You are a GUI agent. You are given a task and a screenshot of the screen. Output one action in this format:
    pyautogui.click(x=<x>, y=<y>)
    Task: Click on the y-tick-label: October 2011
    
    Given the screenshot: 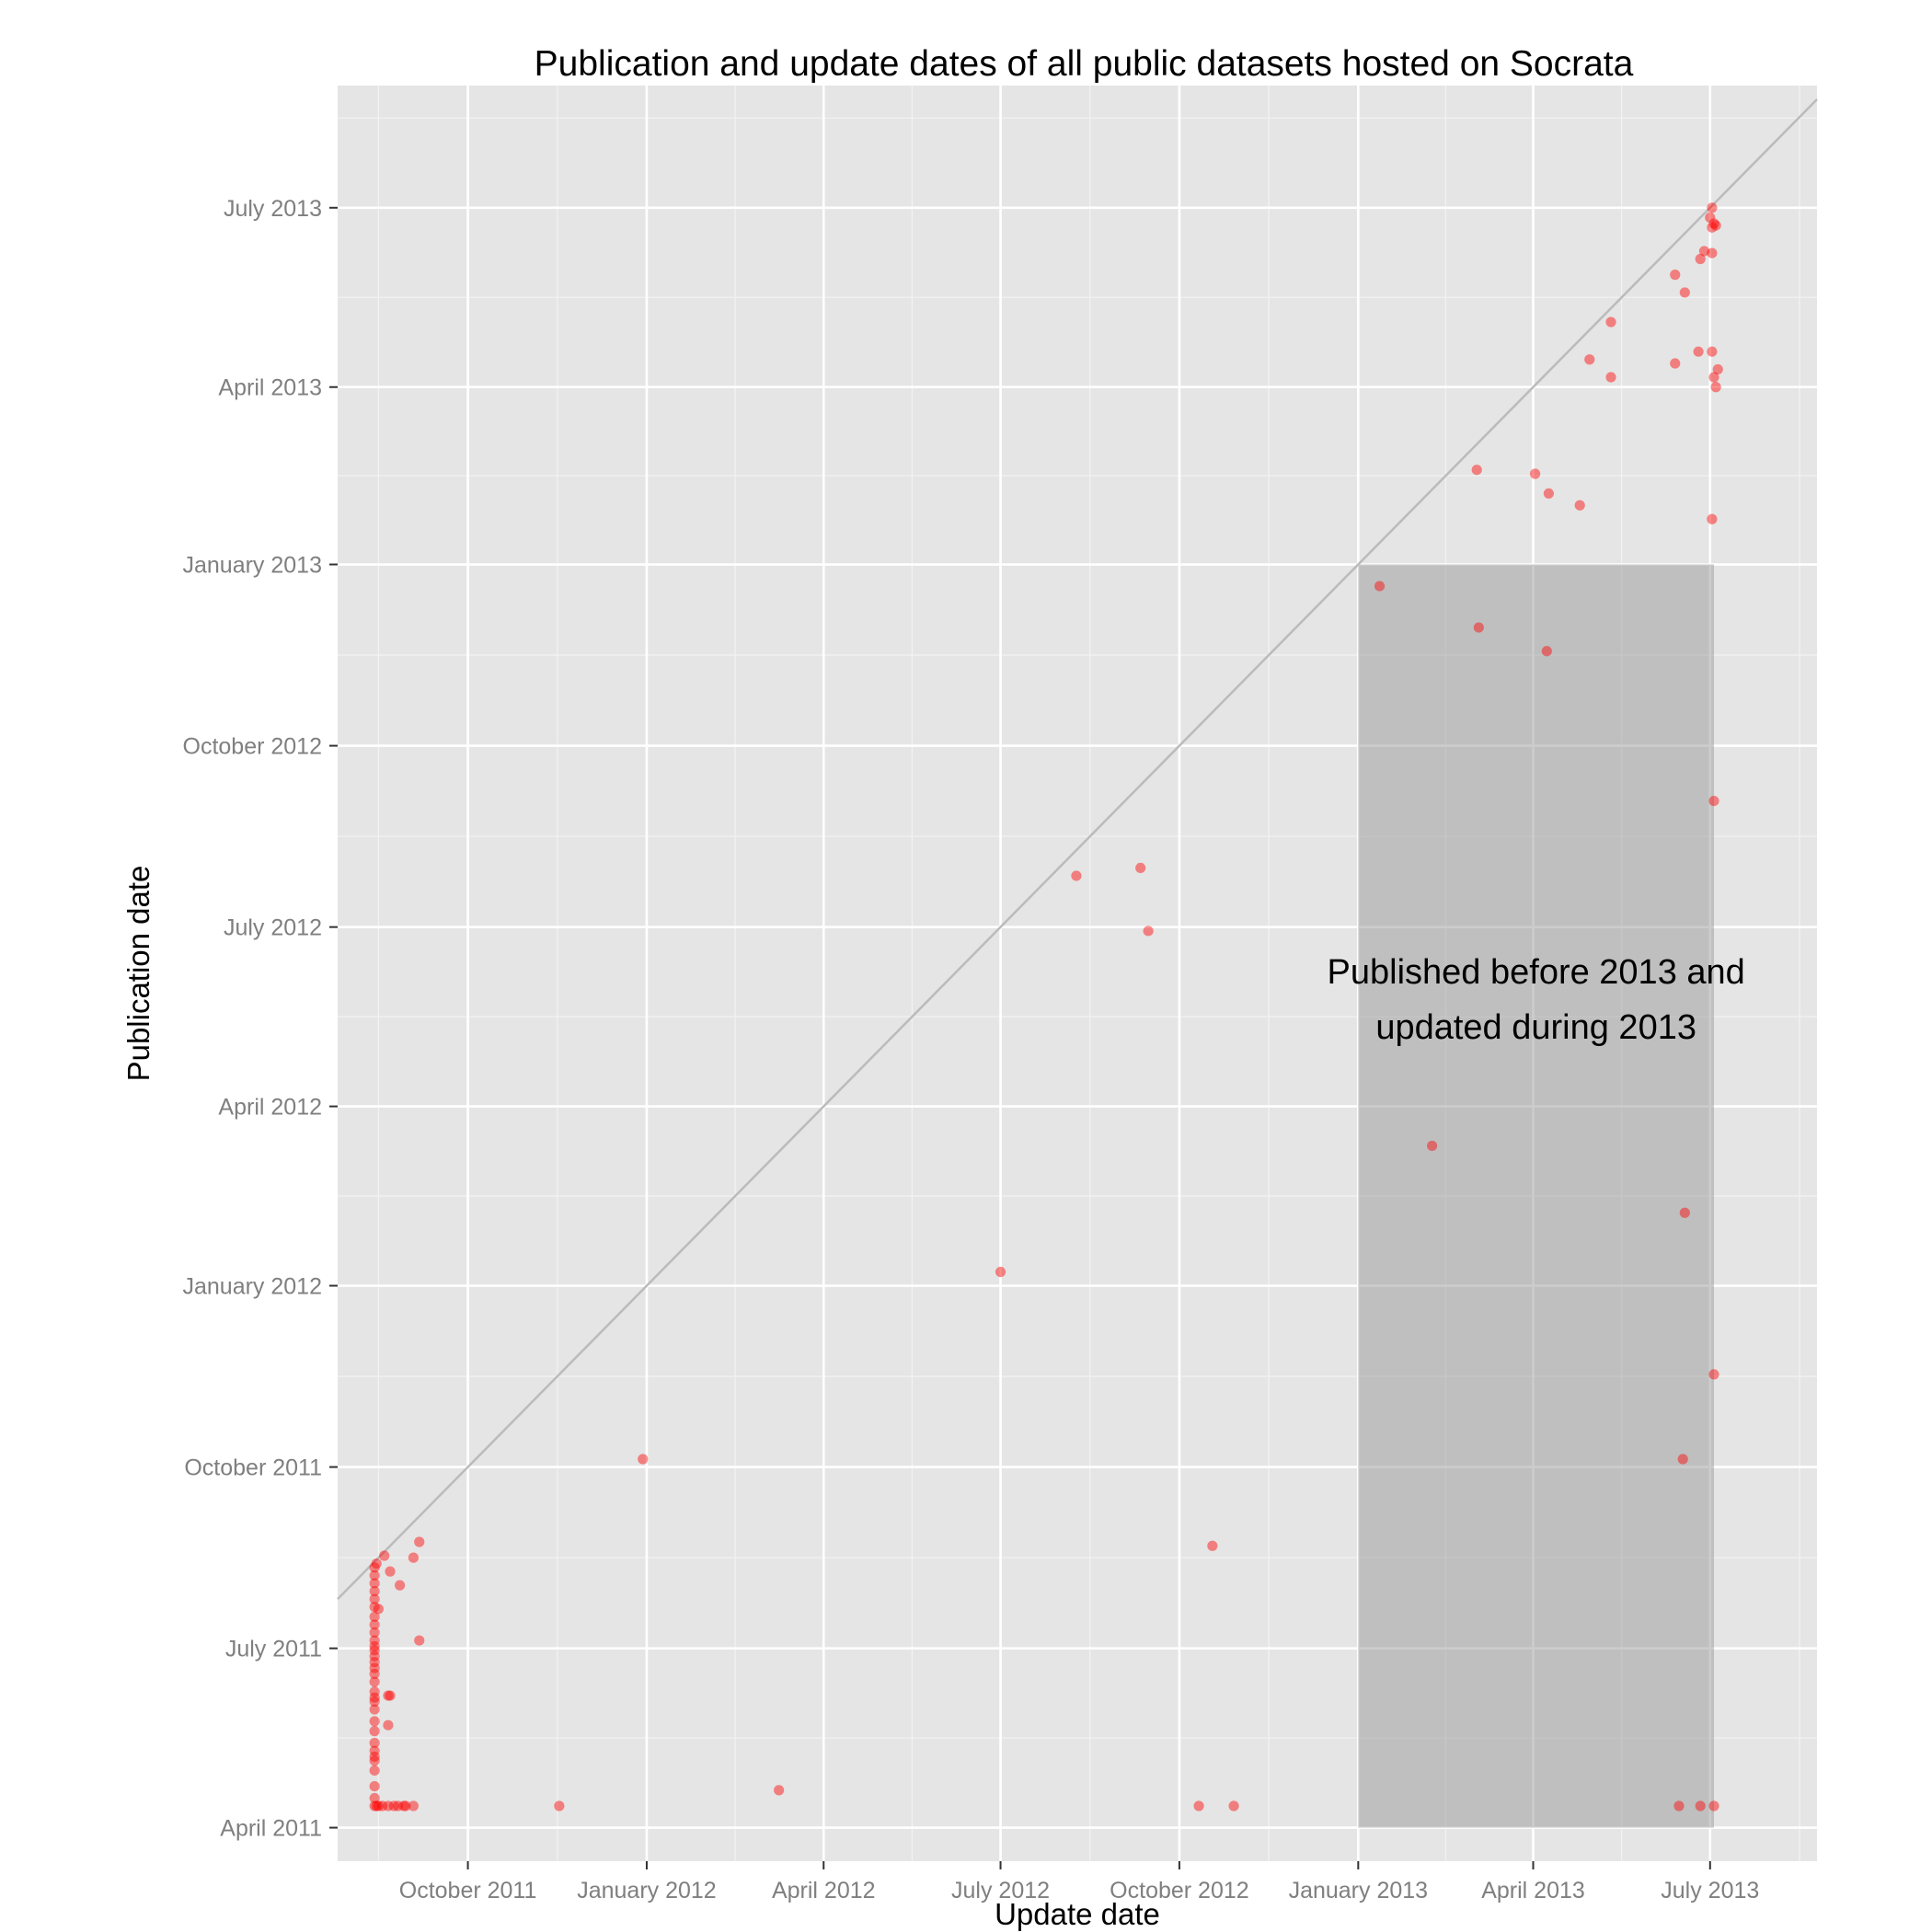 What is the action you would take?
    pyautogui.click(x=253, y=1468)
    